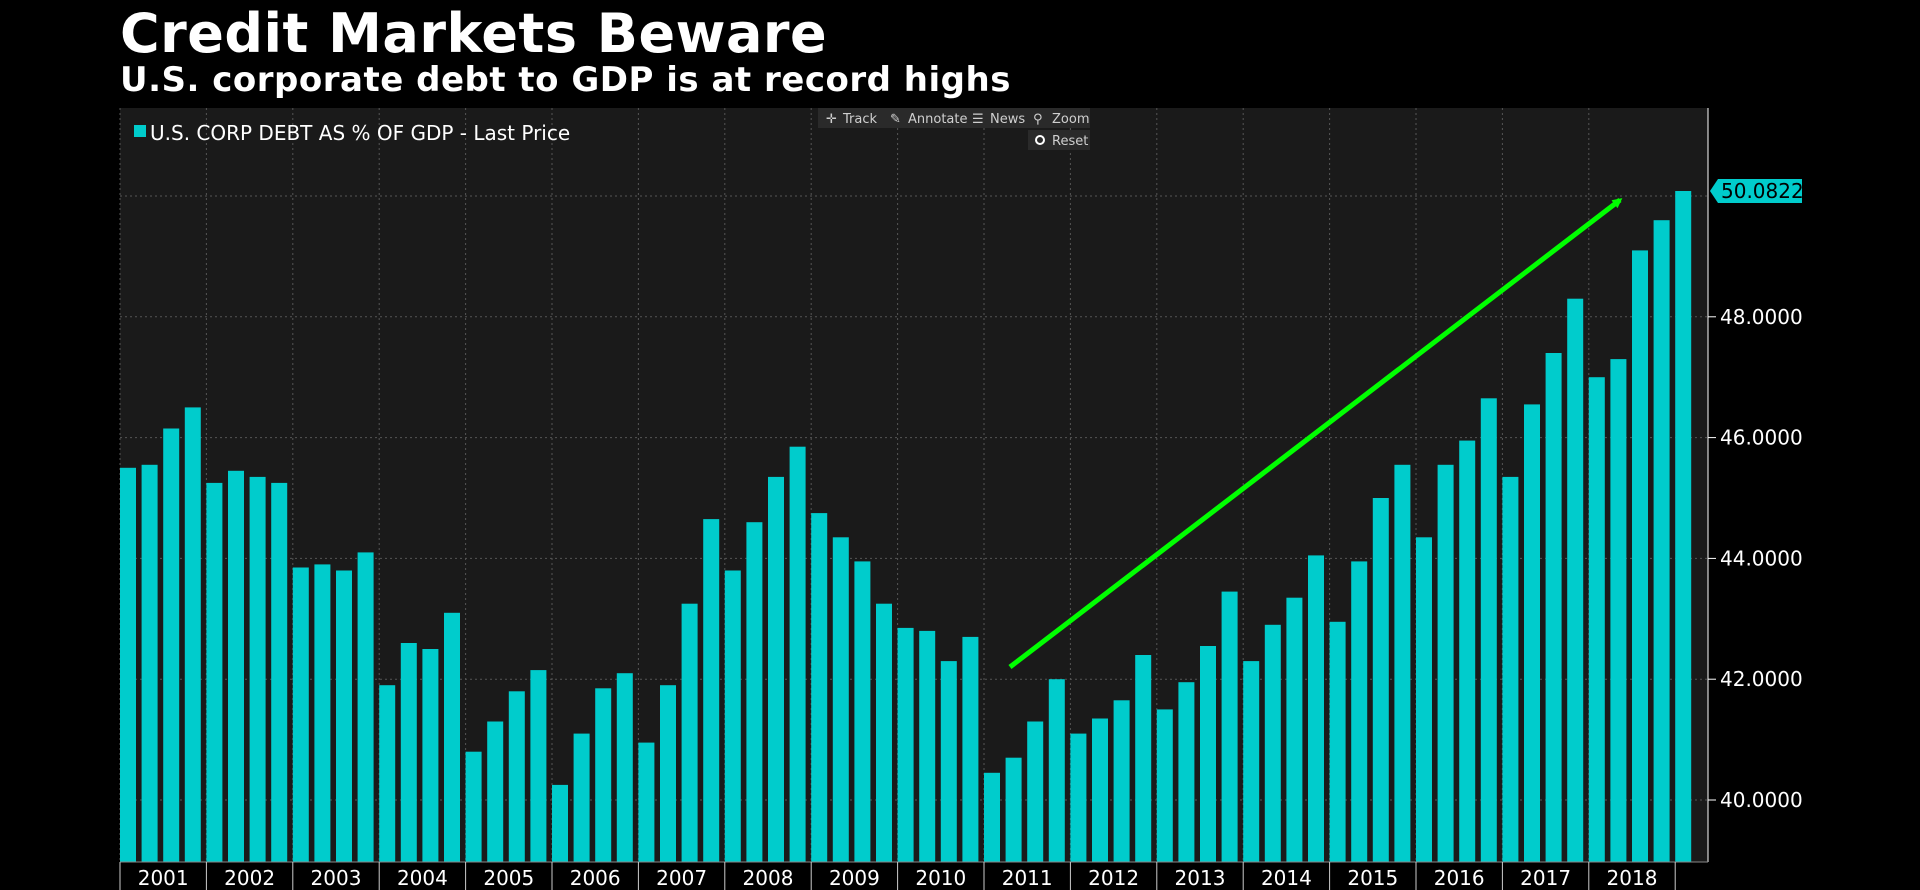 The height and width of the screenshot is (890, 1920). I want to click on news-button: ☰ News, so click(998, 119).